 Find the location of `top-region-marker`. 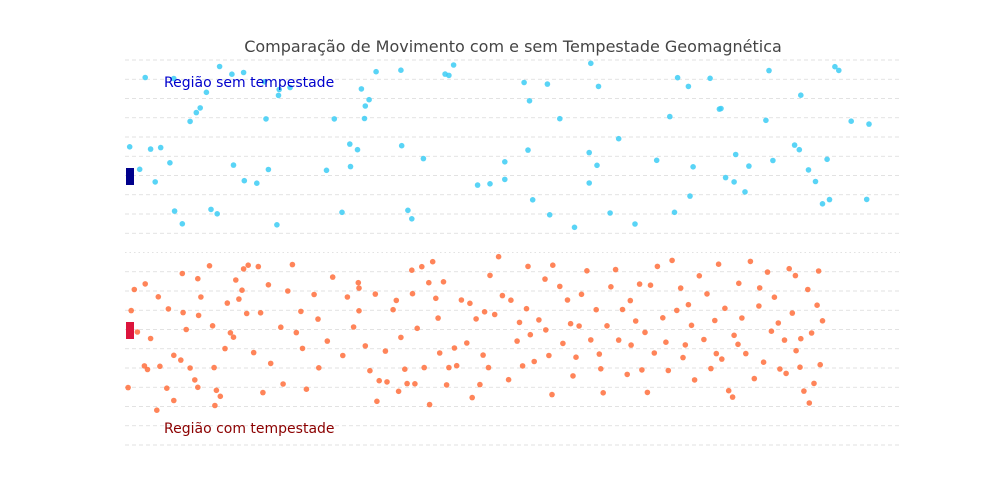

top-region-marker is located at coordinates (130, 176).